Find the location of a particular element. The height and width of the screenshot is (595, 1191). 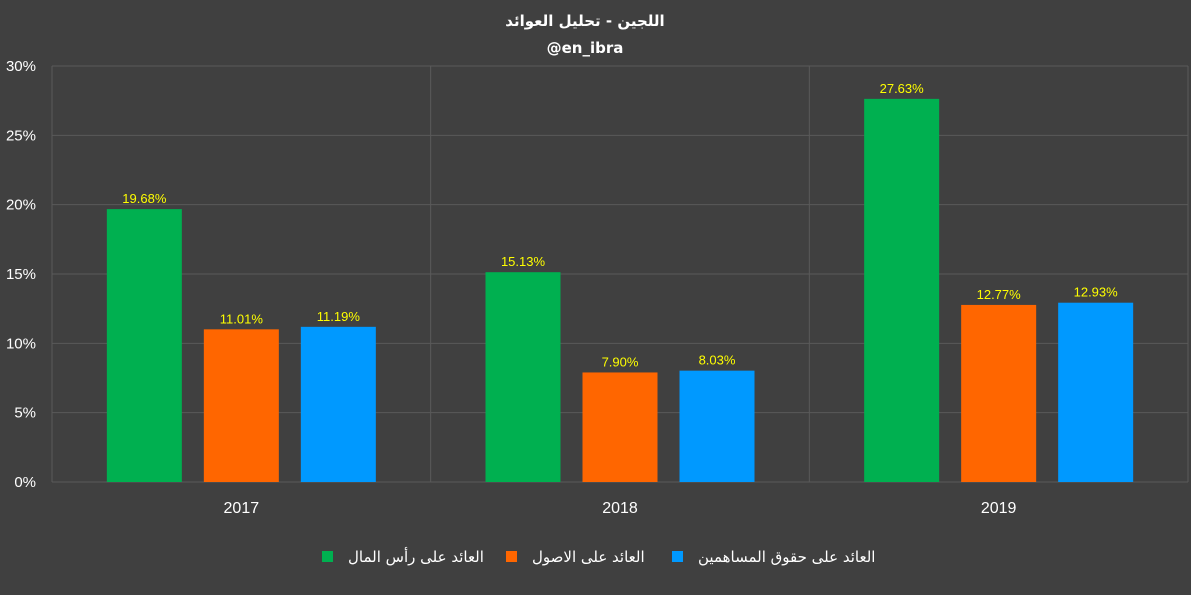

y-tick-label: 10% is located at coordinates (21, 343).